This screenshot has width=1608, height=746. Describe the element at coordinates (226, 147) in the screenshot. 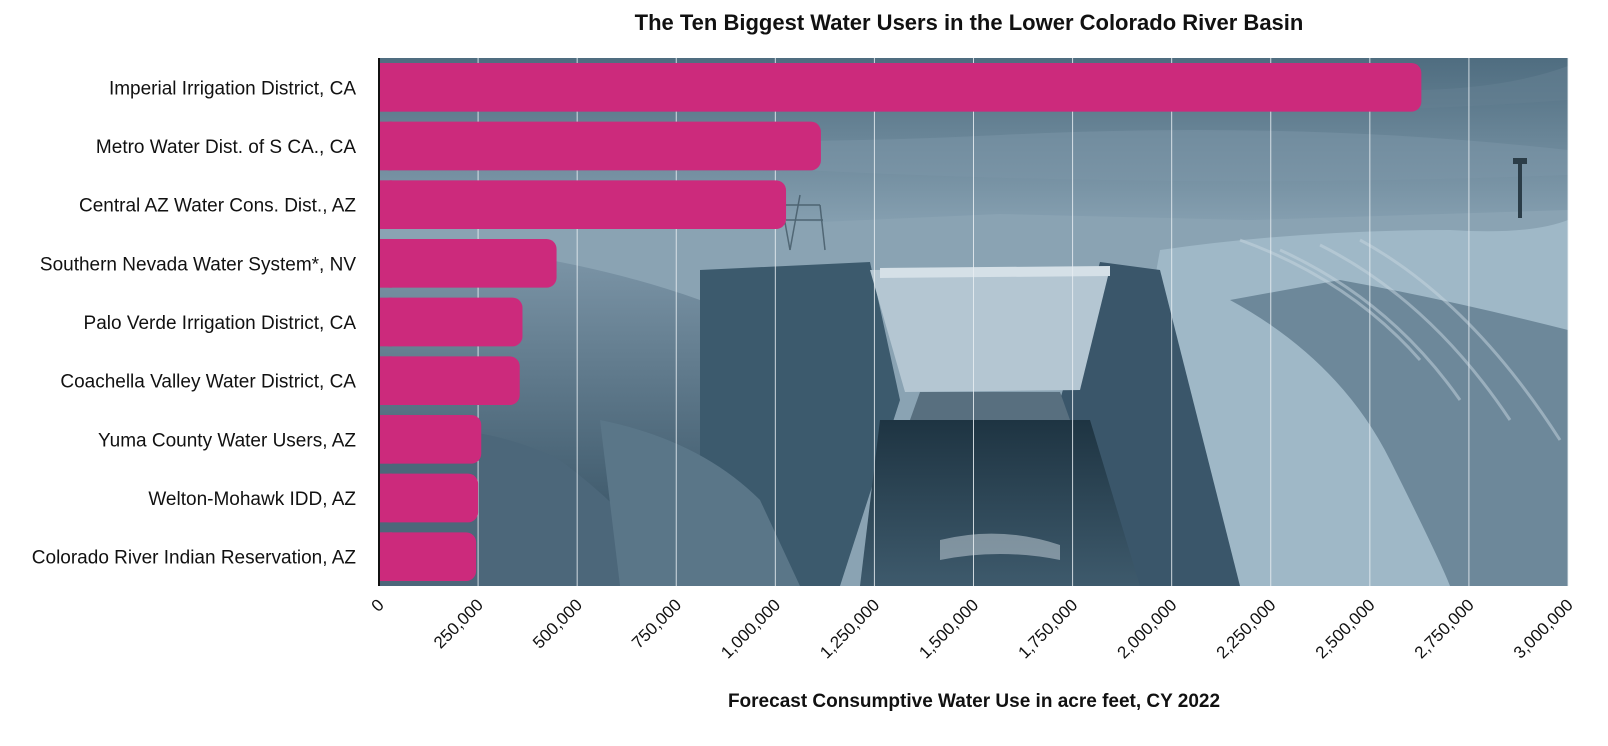

I see `category-label: Metro Water Dist. of S CA., CA` at that location.